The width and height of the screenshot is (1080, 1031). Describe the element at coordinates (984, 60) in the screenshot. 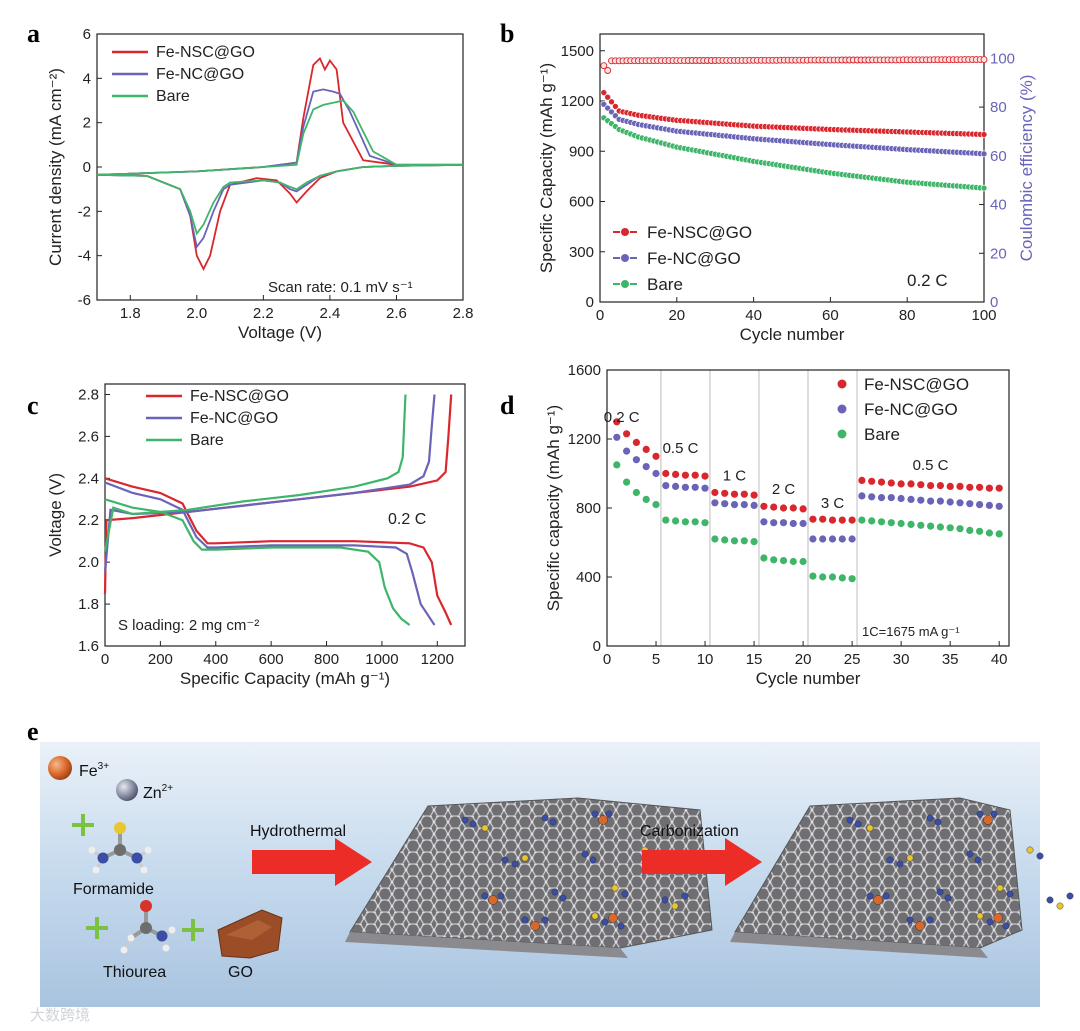

I see `efficiency-point` at that location.